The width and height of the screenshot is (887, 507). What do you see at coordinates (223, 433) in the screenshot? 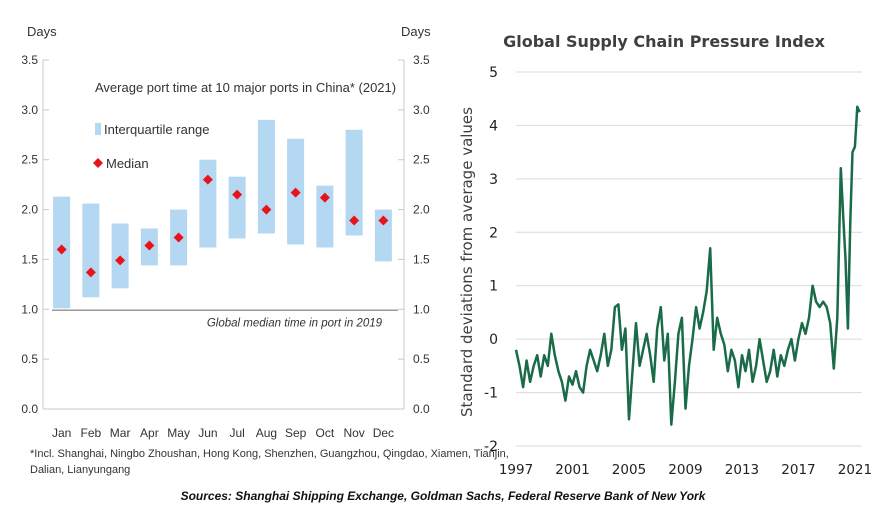
I see `month-tick-labels: Jan Feb Mar Apr May Jun Jul Aug Sep Oct Nov Dec` at bounding box center [223, 433].